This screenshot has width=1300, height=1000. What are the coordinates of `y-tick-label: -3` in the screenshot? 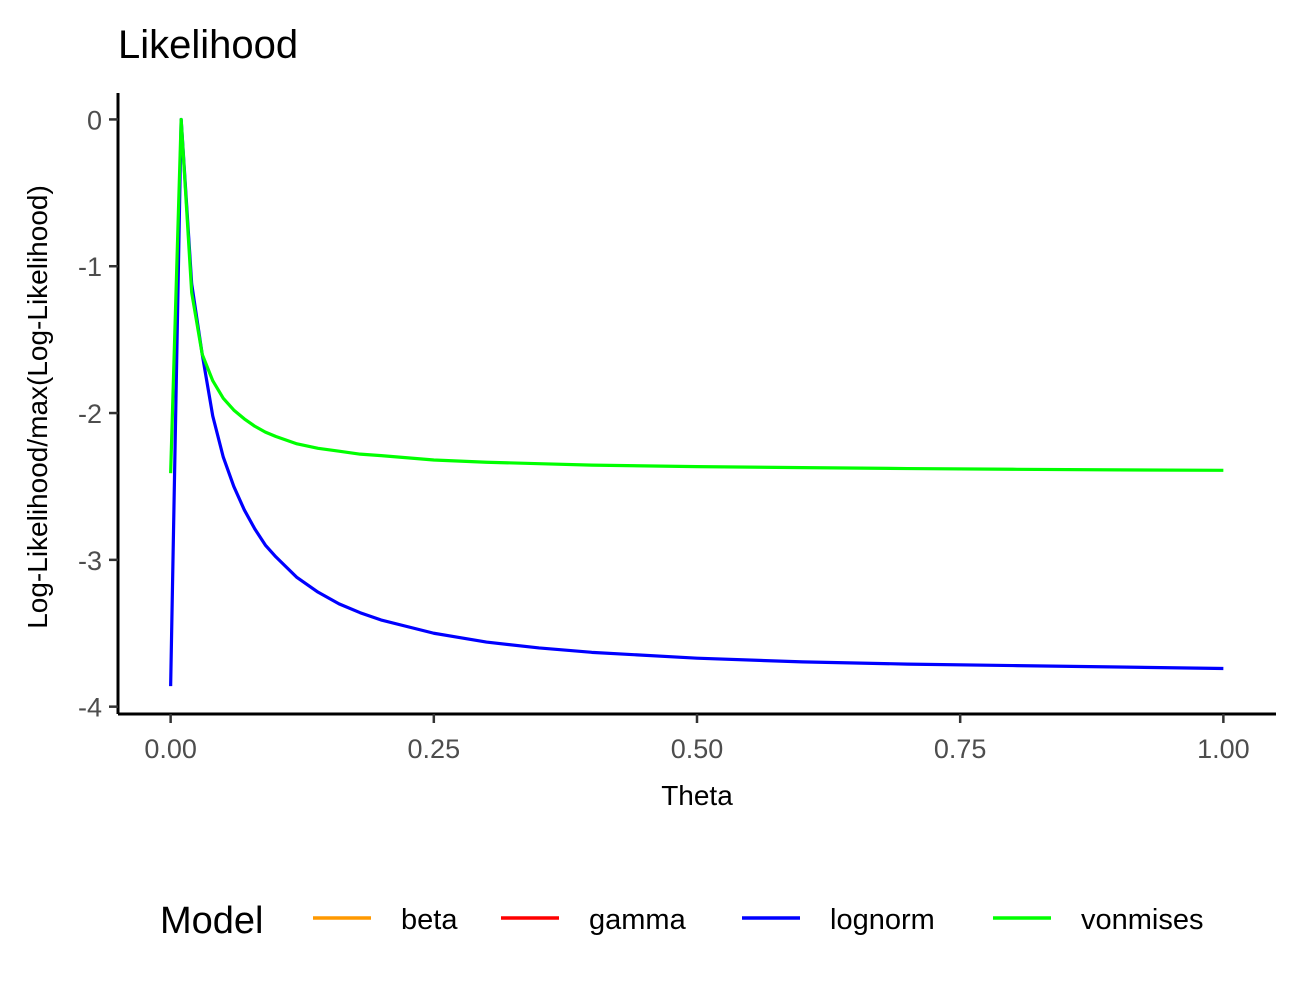 It's located at (90, 561).